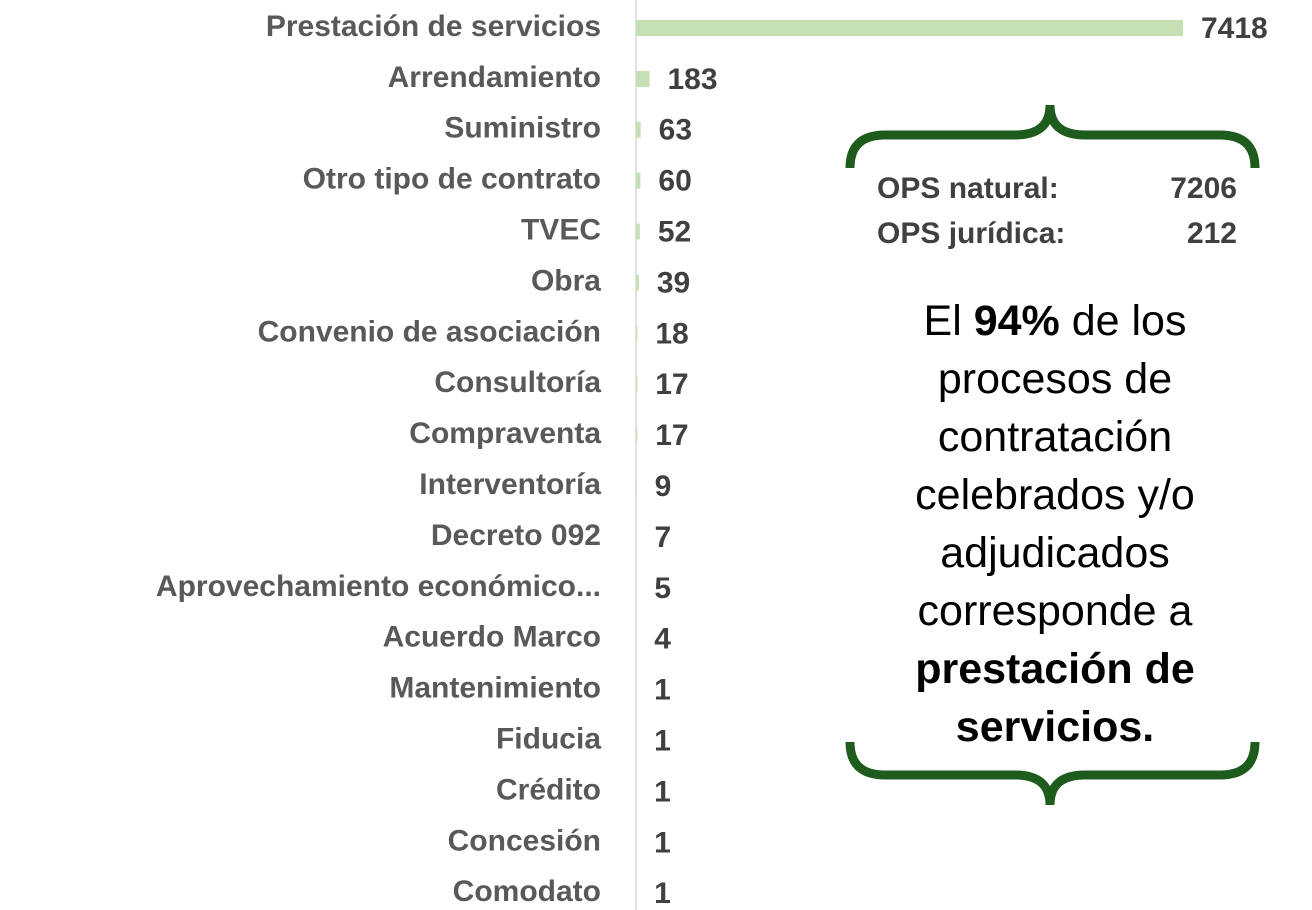 The width and height of the screenshot is (1312, 910). What do you see at coordinates (510, 484) in the screenshot?
I see `category-label: Interventoría` at bounding box center [510, 484].